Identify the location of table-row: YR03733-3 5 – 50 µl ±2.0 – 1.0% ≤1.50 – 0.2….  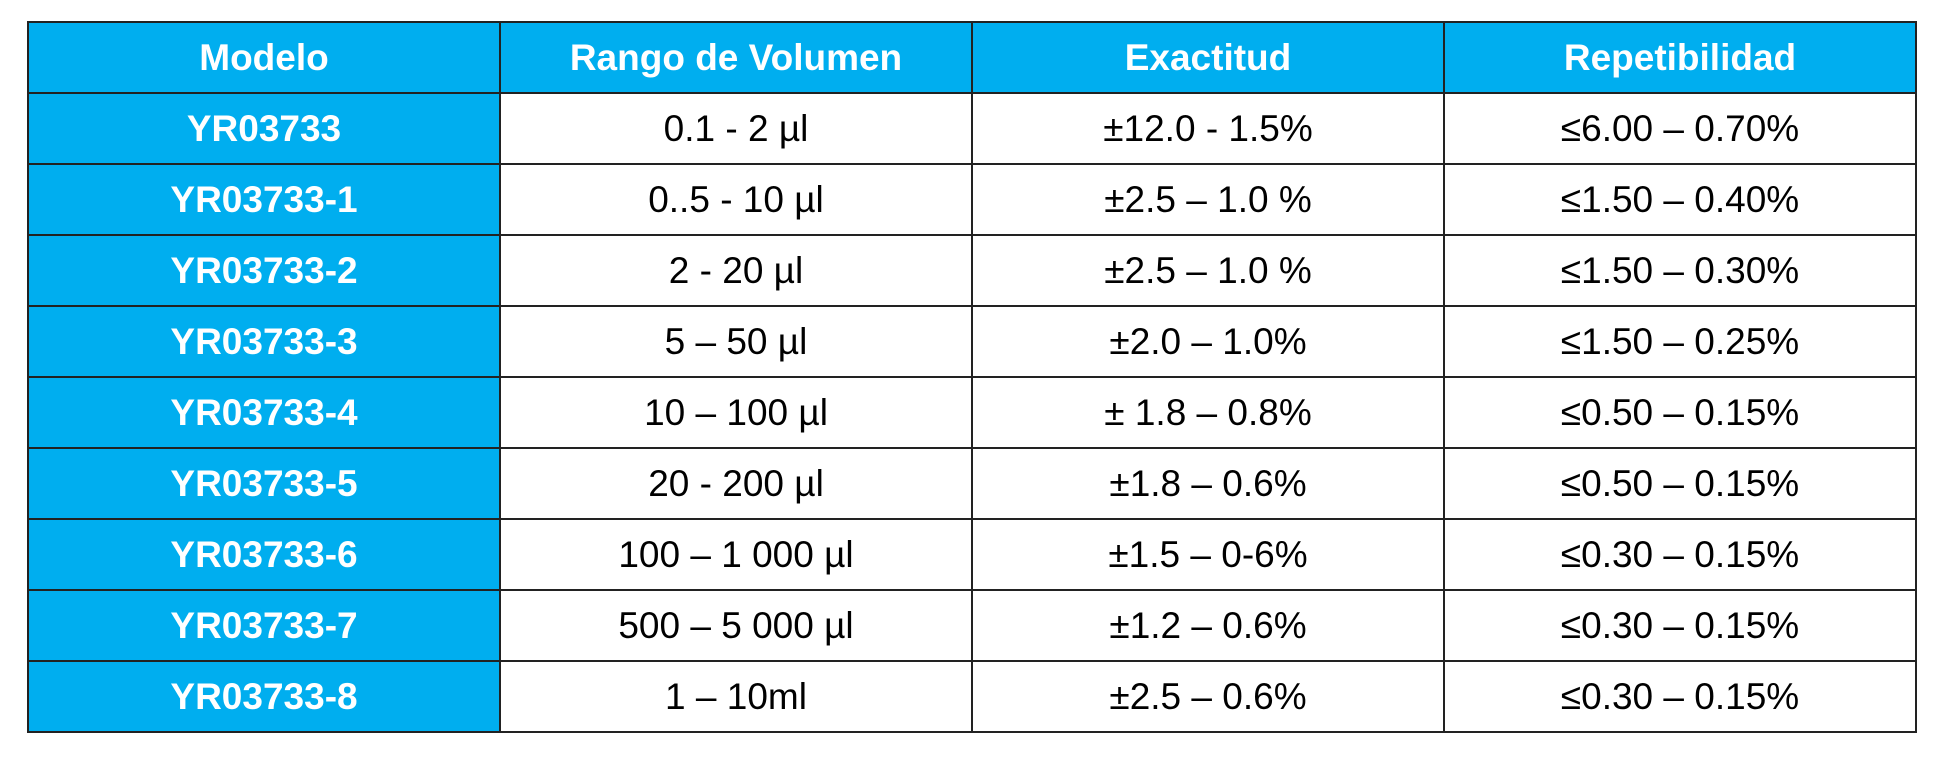
(972, 341).